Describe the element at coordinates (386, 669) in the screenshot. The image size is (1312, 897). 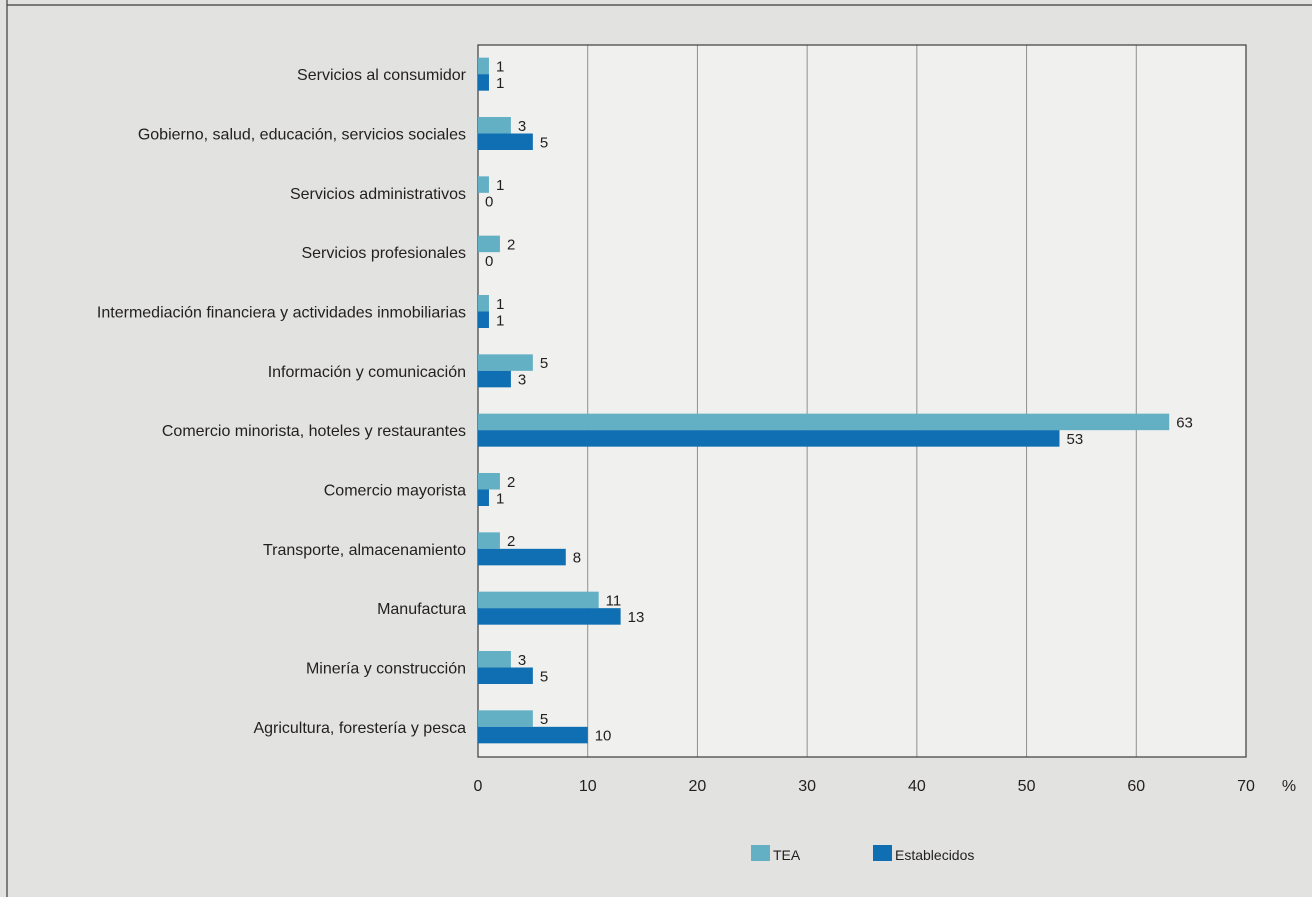
I see `category-label: Minería y construcción` at that location.